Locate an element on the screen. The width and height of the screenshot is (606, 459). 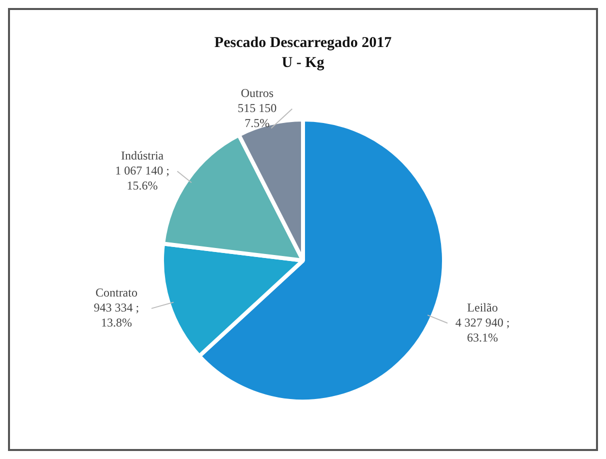
chart-subtitle: U - Kg is located at coordinates (303, 62).